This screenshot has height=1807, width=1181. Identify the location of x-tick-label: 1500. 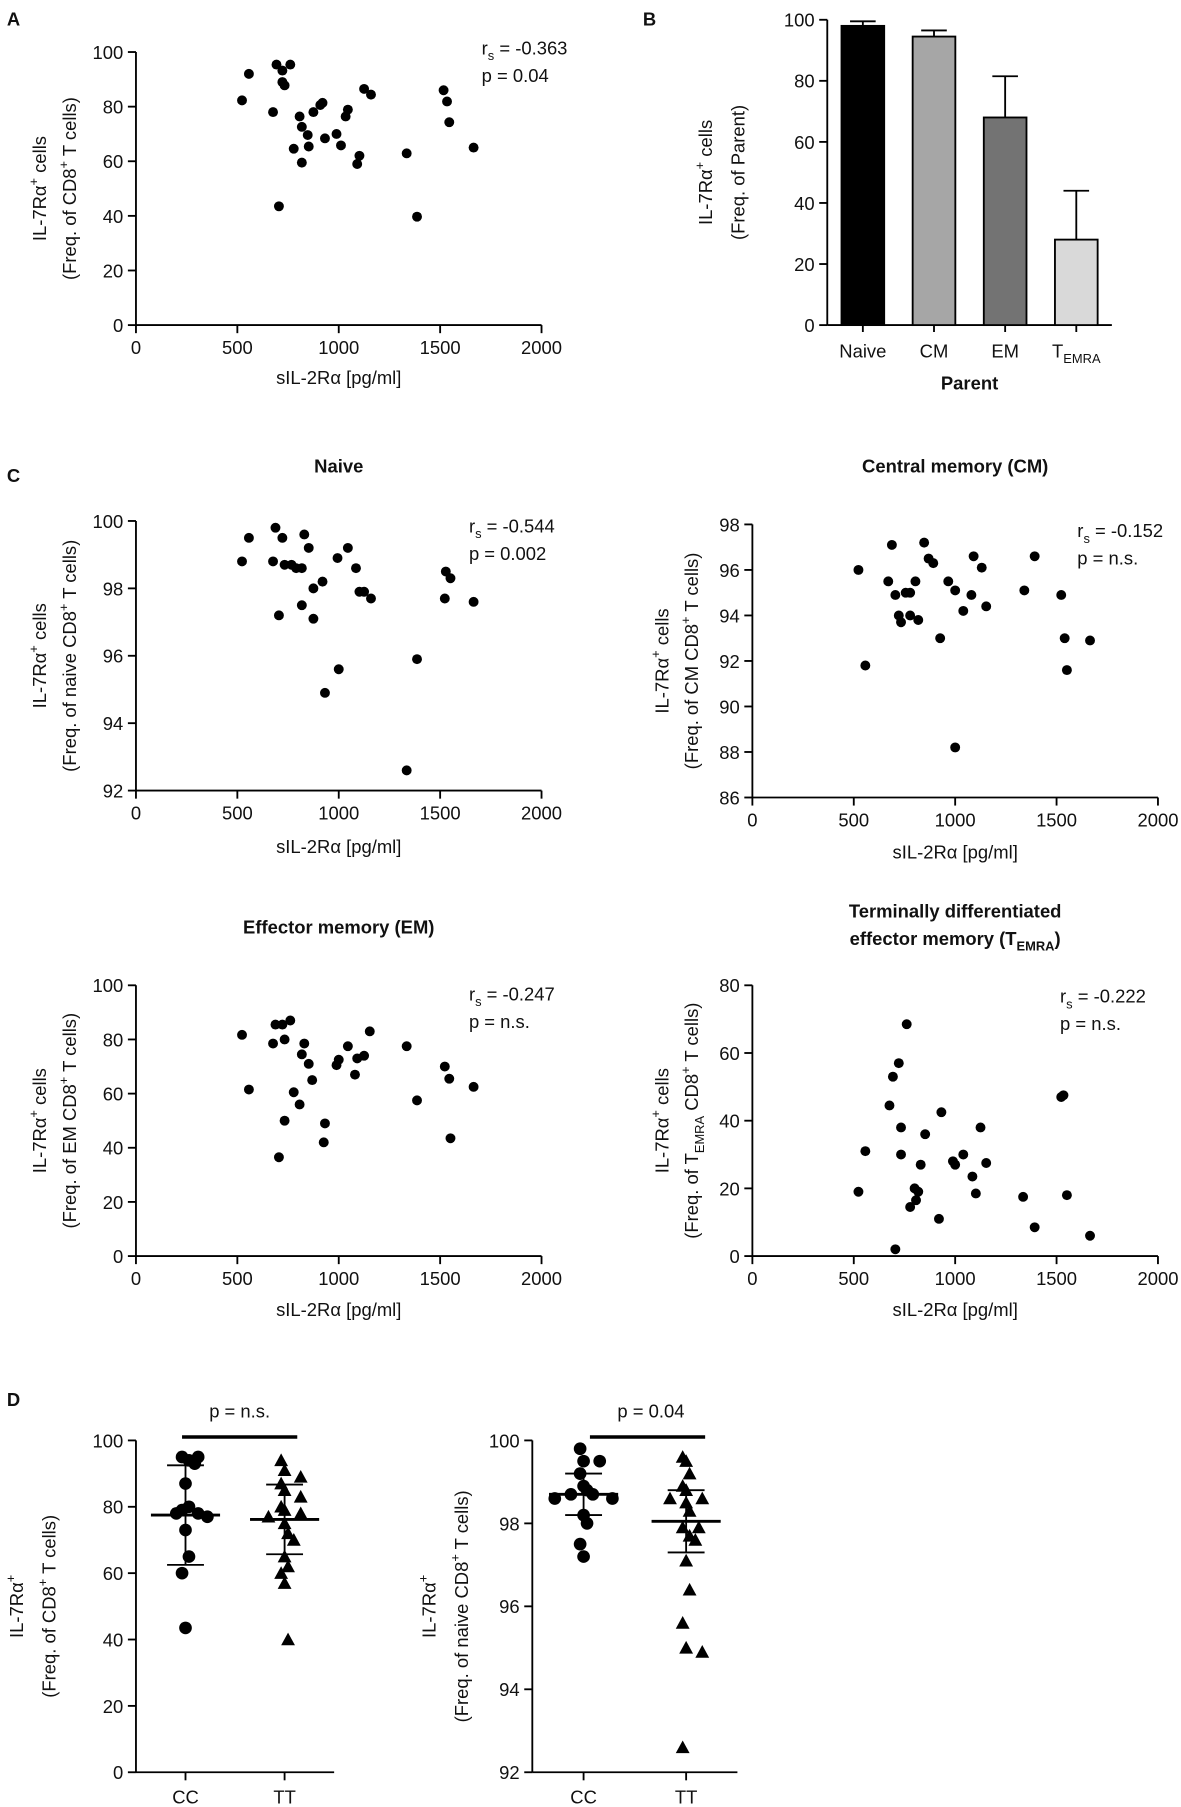
(1056, 1278).